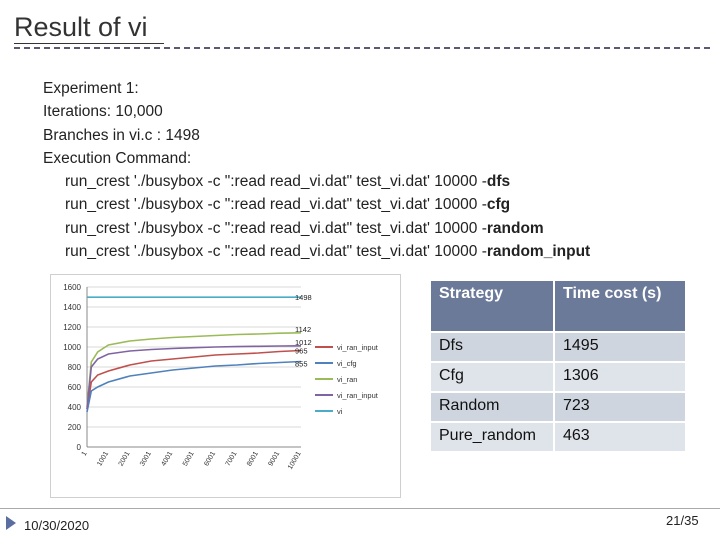  Describe the element at coordinates (81, 27) in the screenshot. I see `slide-title: Result of vi` at that location.